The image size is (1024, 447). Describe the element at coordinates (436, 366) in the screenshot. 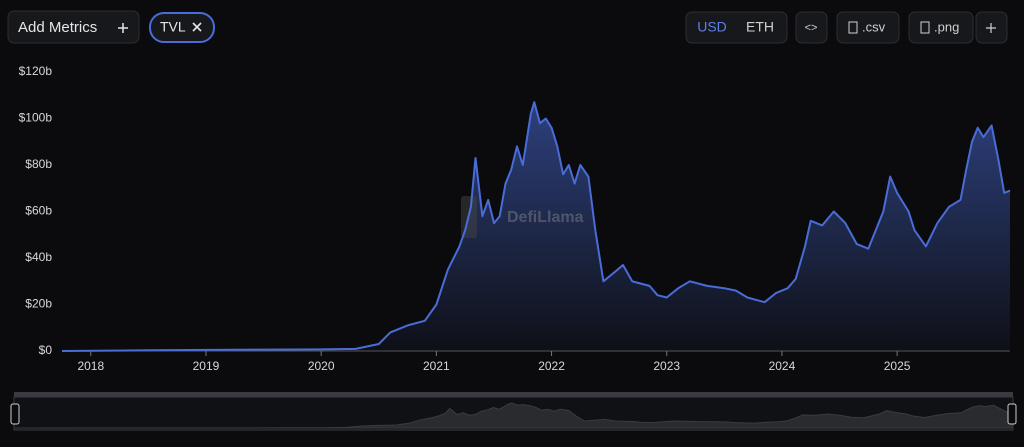

I see `x-tick-label: 2021` at that location.